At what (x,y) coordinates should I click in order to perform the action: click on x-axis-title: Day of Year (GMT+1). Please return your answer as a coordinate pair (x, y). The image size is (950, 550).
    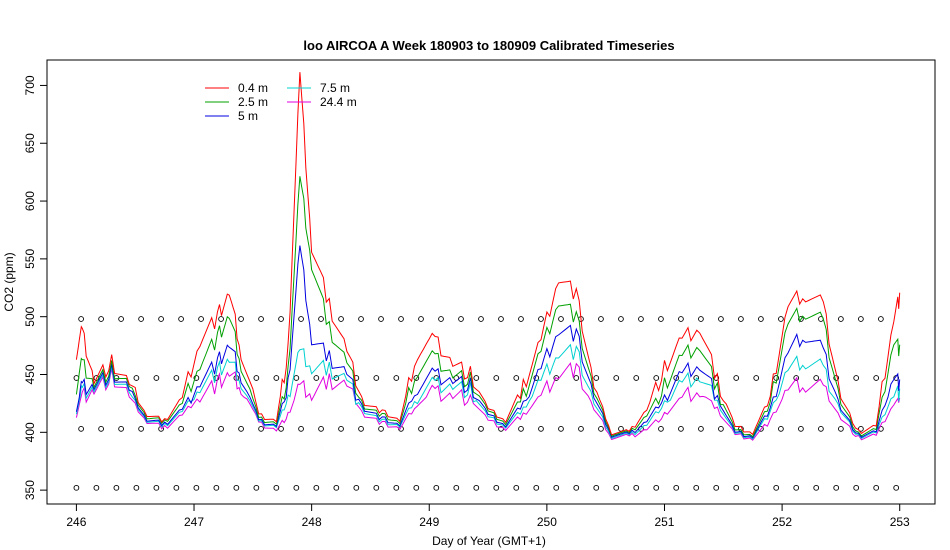
    Looking at the image, I should click on (489, 541).